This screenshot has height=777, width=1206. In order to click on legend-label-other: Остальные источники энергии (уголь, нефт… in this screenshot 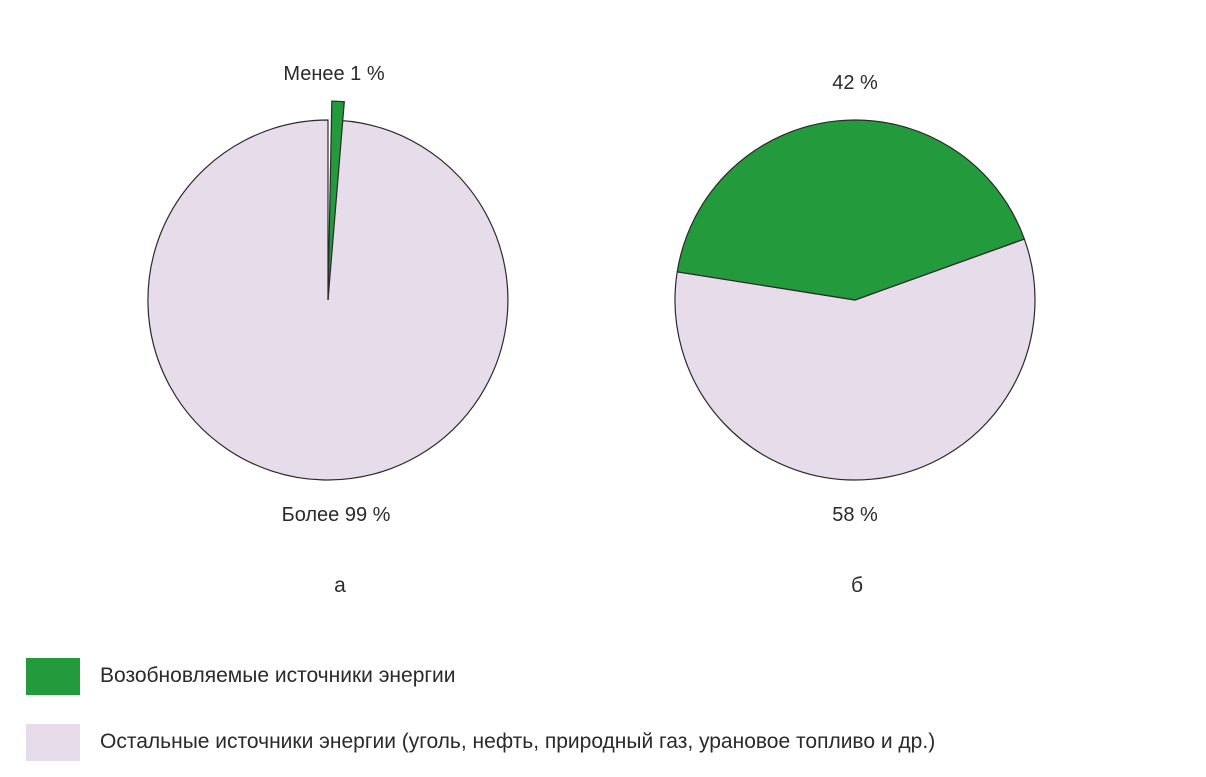, I will do `click(518, 741)`.